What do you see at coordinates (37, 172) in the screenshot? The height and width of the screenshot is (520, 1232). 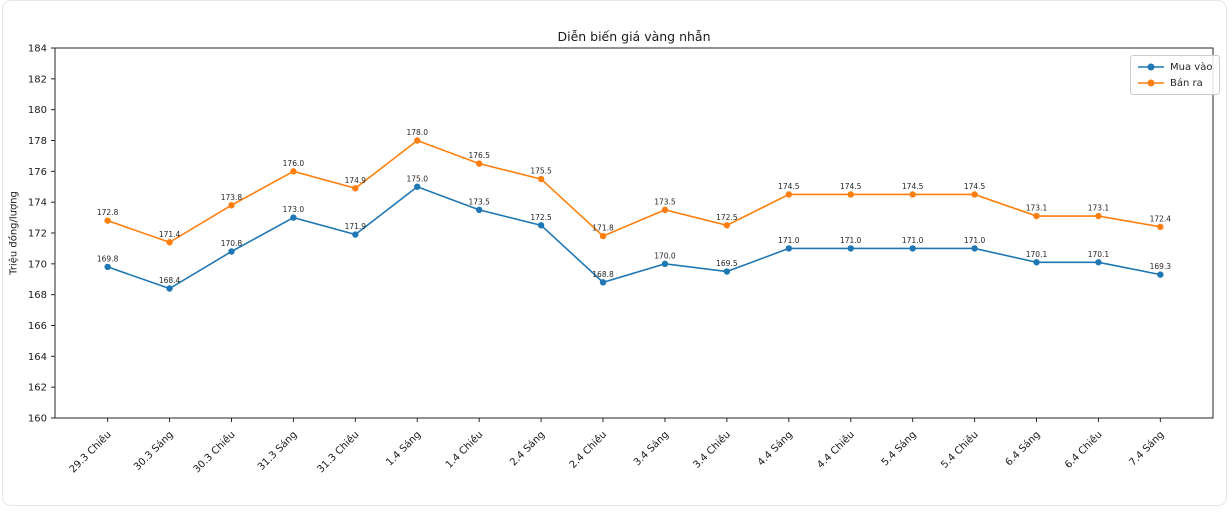 I see `y-tick-label: 176` at bounding box center [37, 172].